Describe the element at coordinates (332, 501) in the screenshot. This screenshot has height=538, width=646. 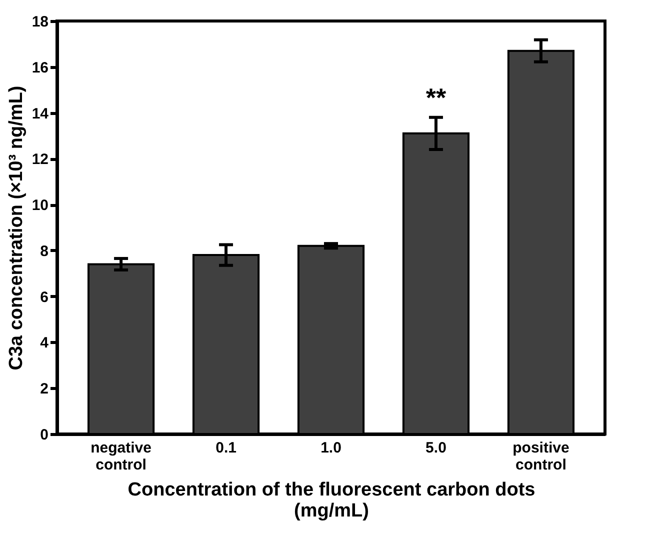
I see `x-axis-title: Concentration of the fluorescent carbon dots (mg/mL)` at that location.